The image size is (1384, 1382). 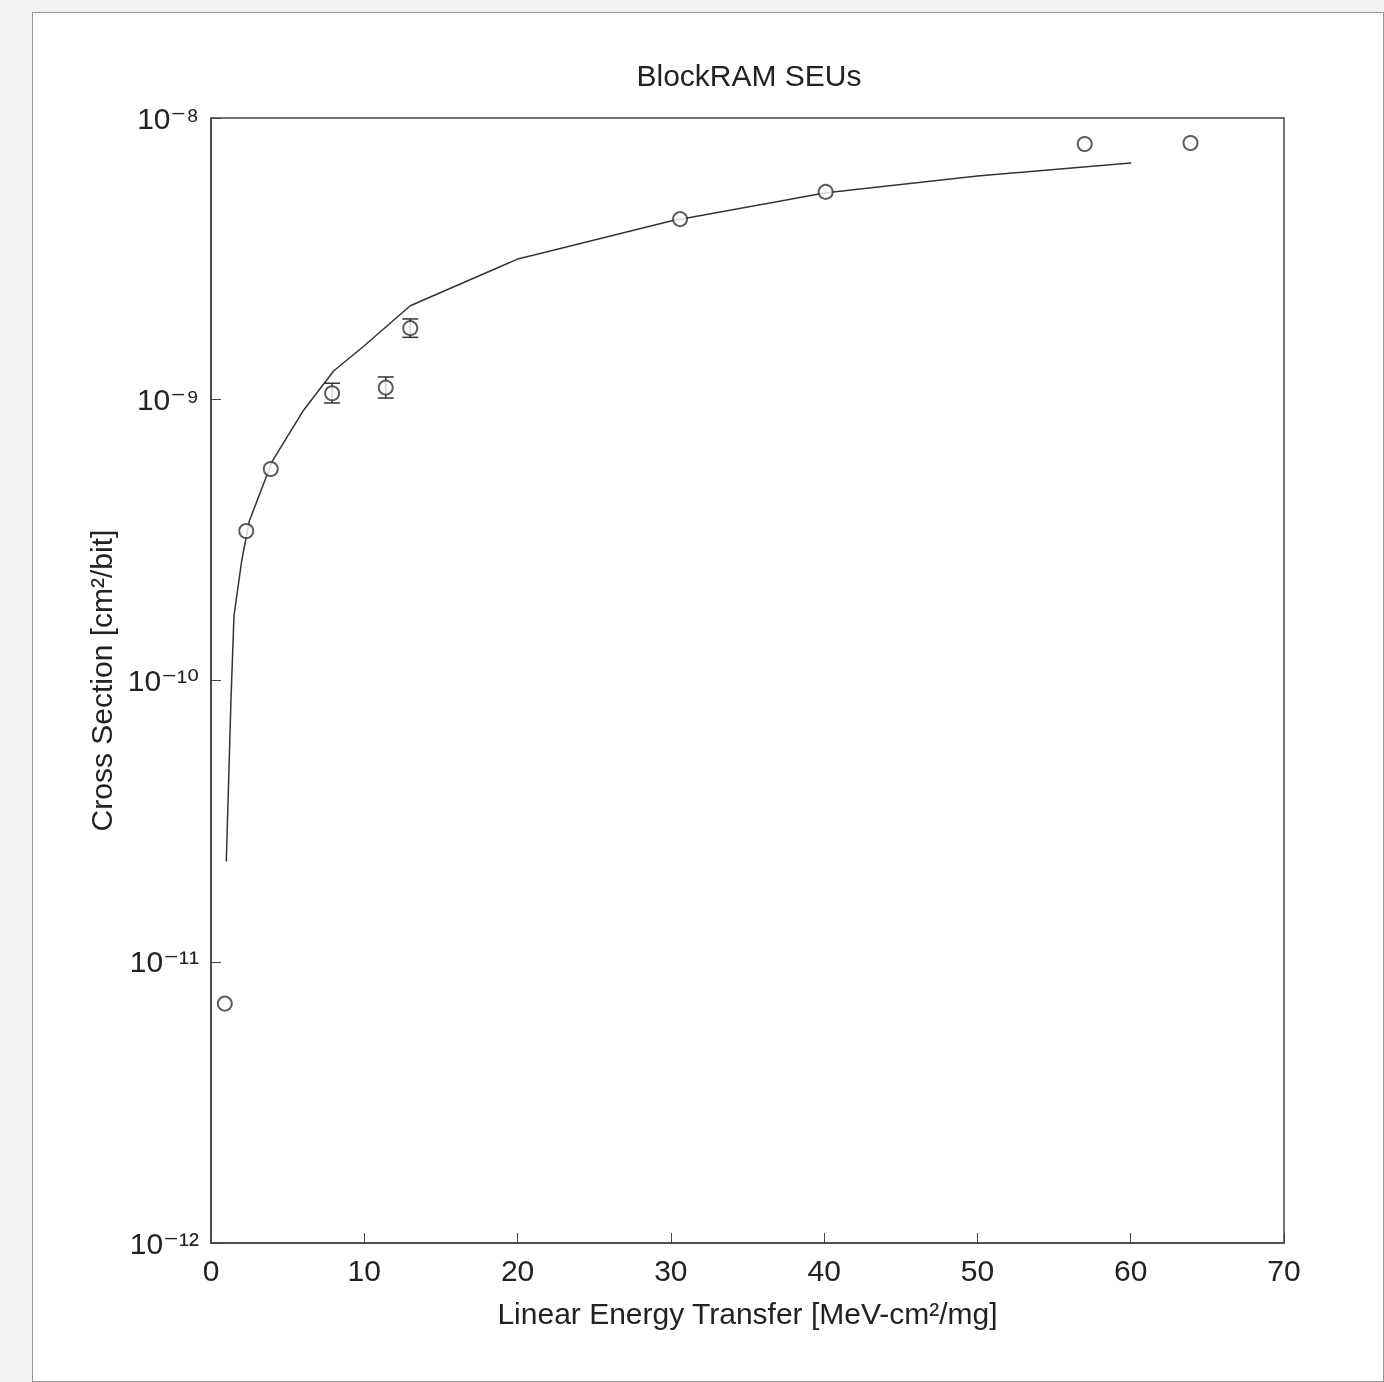 I want to click on x-tick-label: 70, so click(x=1284, y=1270).